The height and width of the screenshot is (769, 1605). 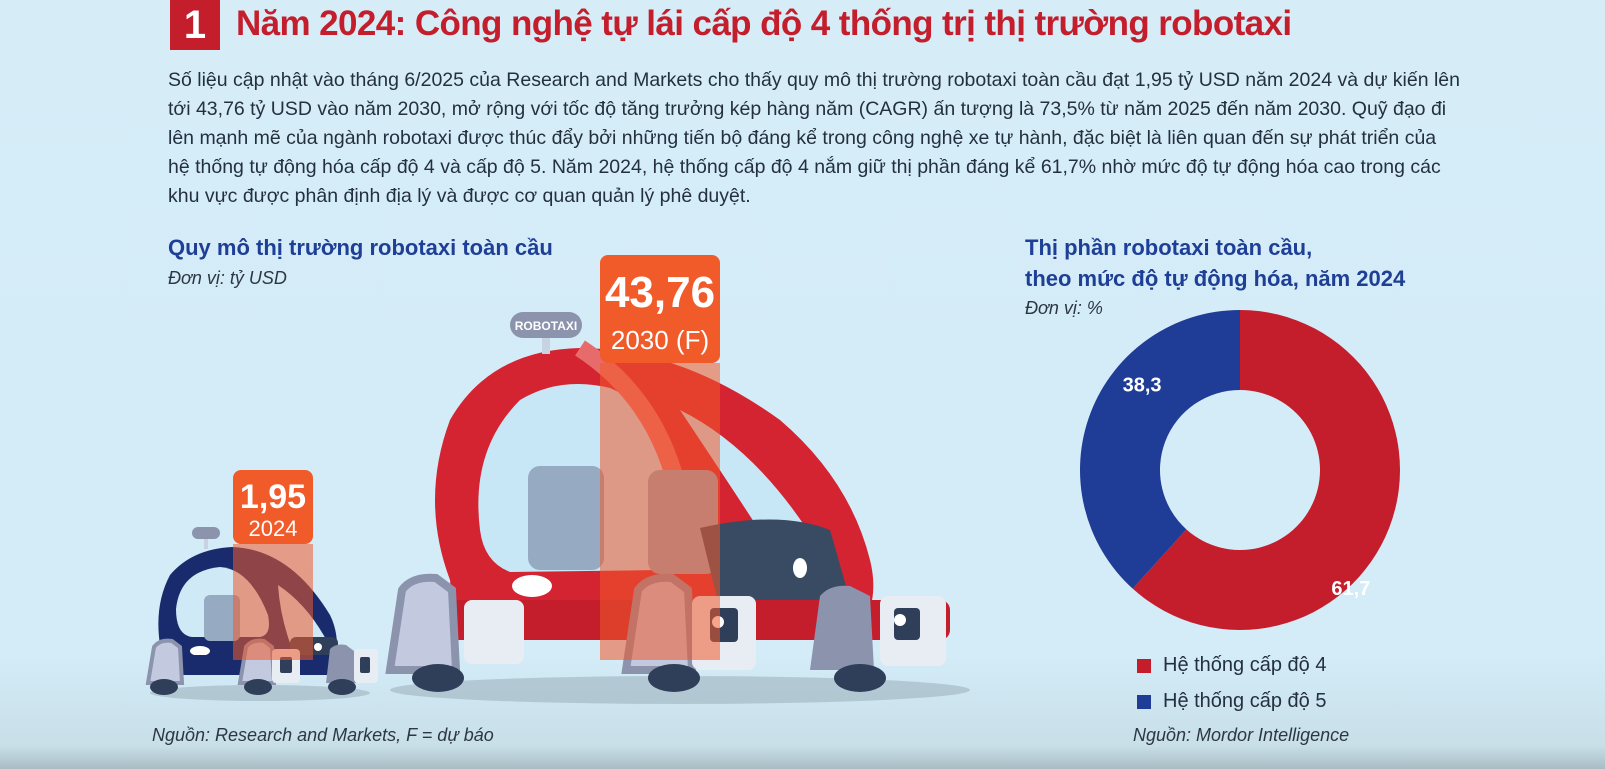 I want to click on legend-item-level-5: Hệ thống cấp độ 5, so click(x=1231, y=701).